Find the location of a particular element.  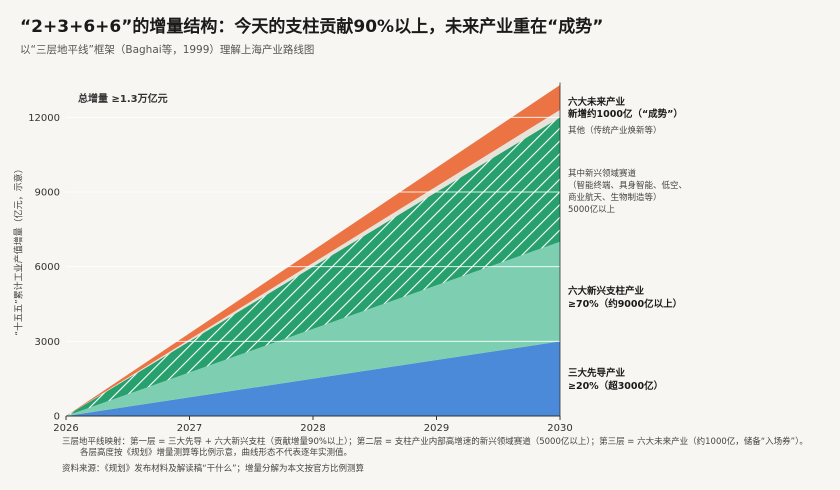

x-tick-label: 2029 is located at coordinates (436, 428).